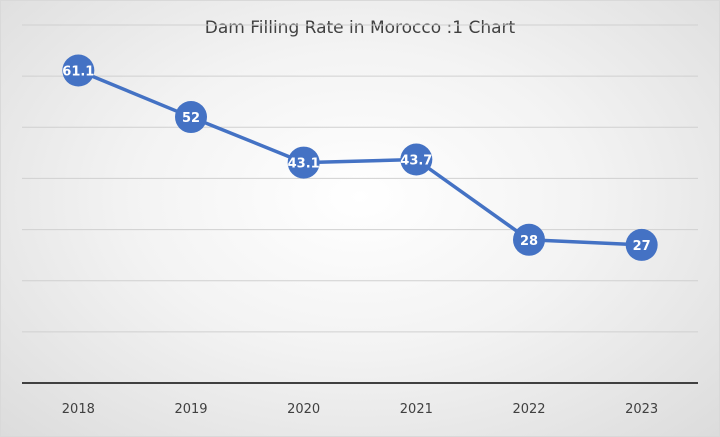 Image resolution: width=720 pixels, height=437 pixels. What do you see at coordinates (78, 409) in the screenshot?
I see `x-tick-label: 2018` at bounding box center [78, 409].